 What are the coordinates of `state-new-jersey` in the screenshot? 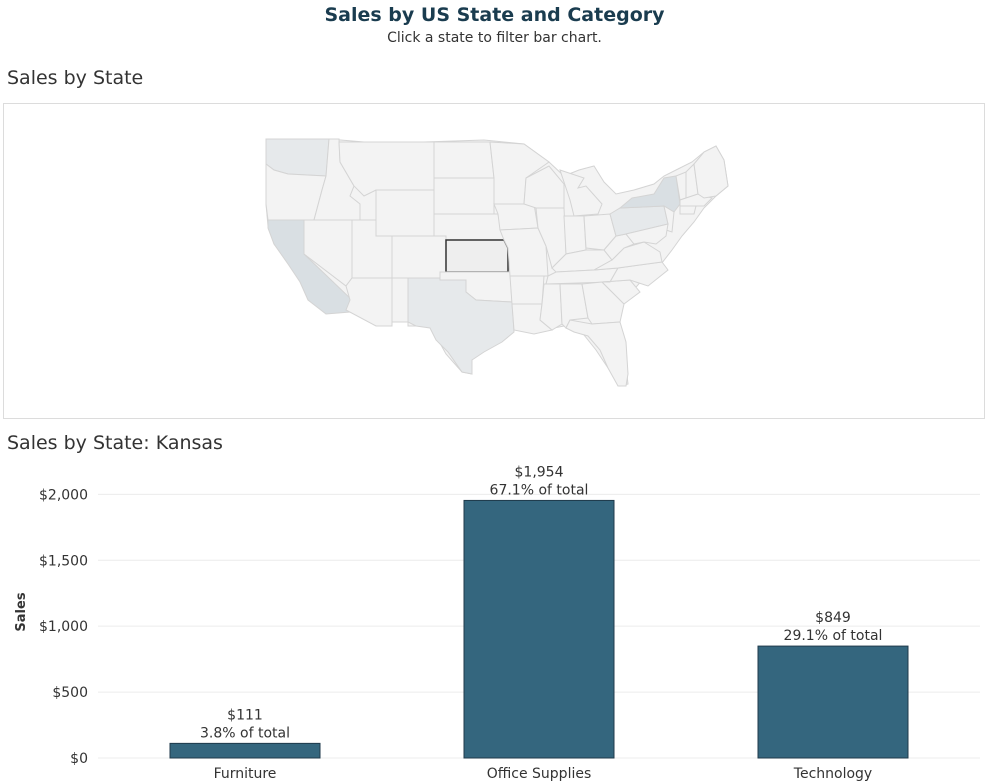 It's located at (669, 218).